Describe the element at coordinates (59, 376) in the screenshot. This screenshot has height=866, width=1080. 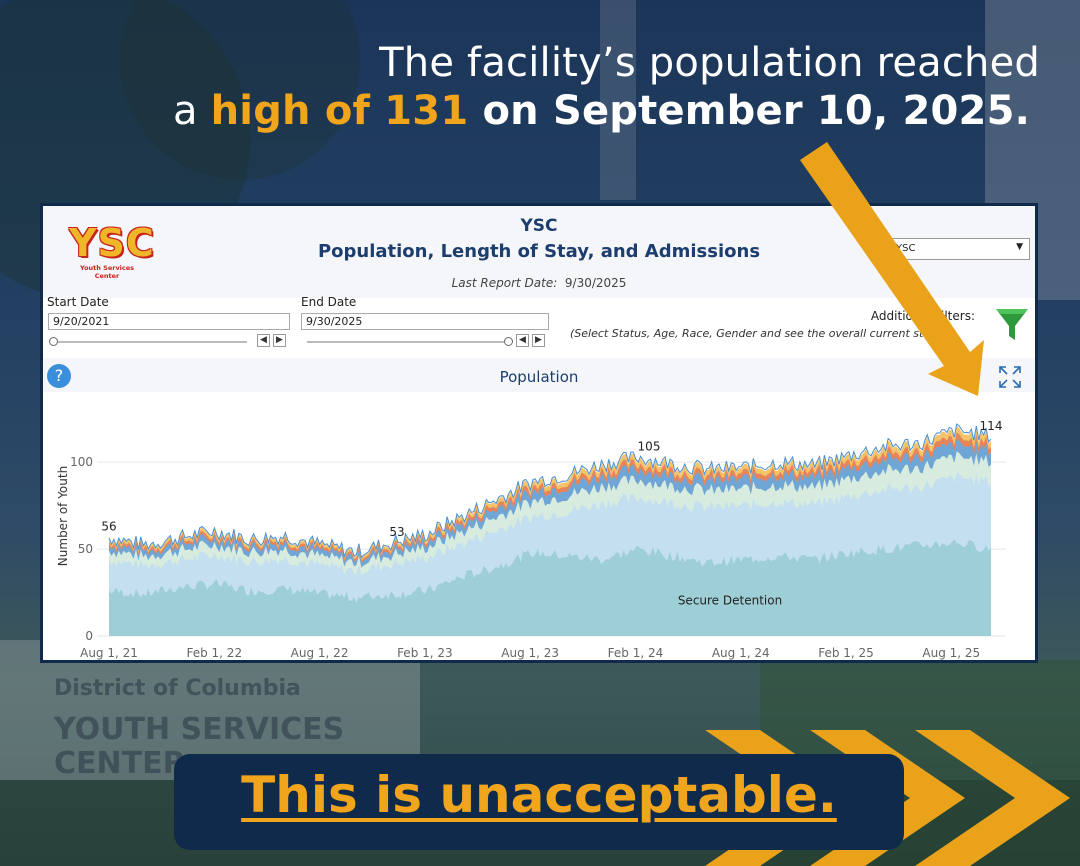
I see `help-icon: ?` at that location.